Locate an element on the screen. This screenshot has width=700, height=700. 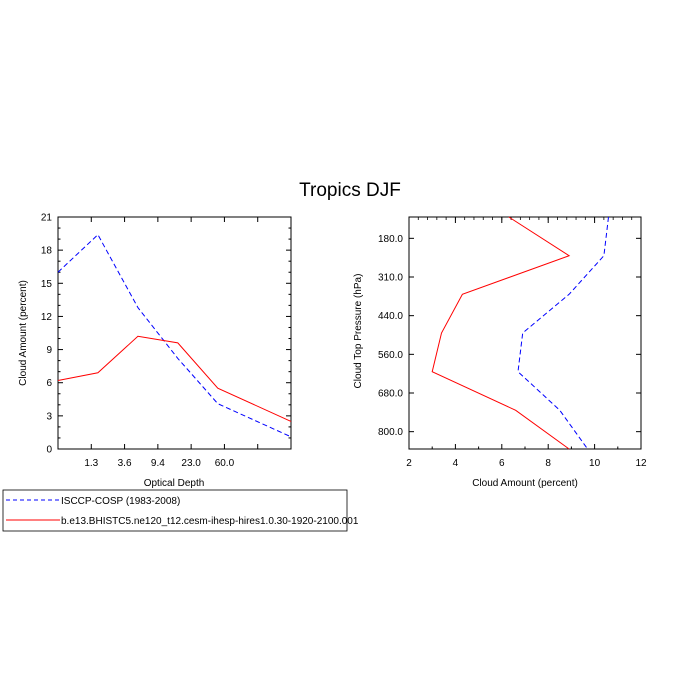
y-tick-label: 0 is located at coordinates (49, 450).